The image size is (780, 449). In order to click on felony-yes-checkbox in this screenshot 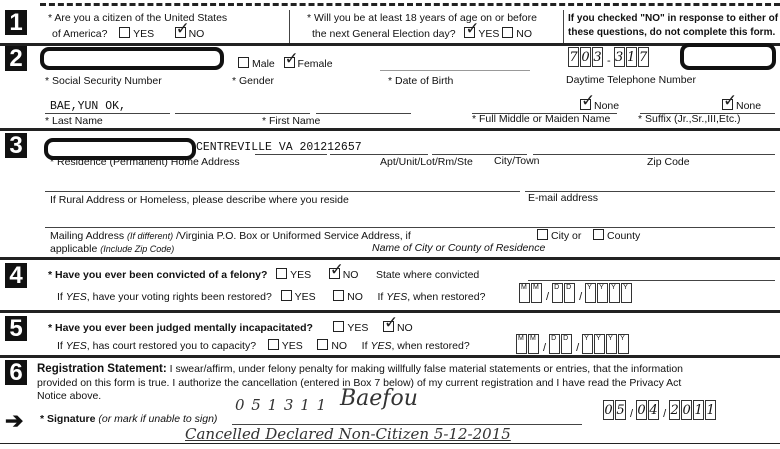, I will do `click(282, 273)`.